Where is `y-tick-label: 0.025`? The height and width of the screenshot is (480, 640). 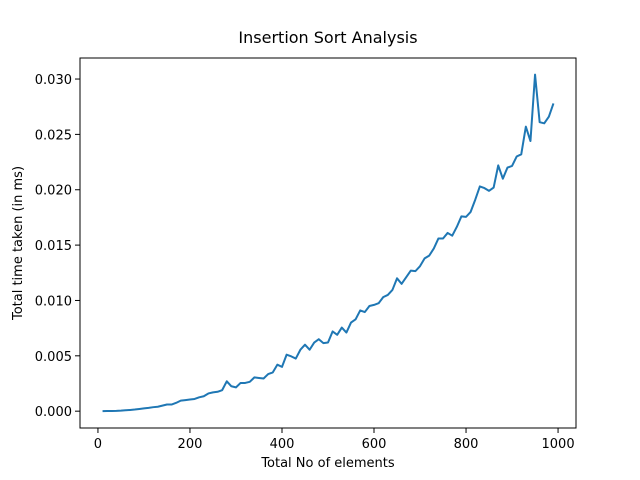 y-tick-label: 0.025 is located at coordinates (53, 135).